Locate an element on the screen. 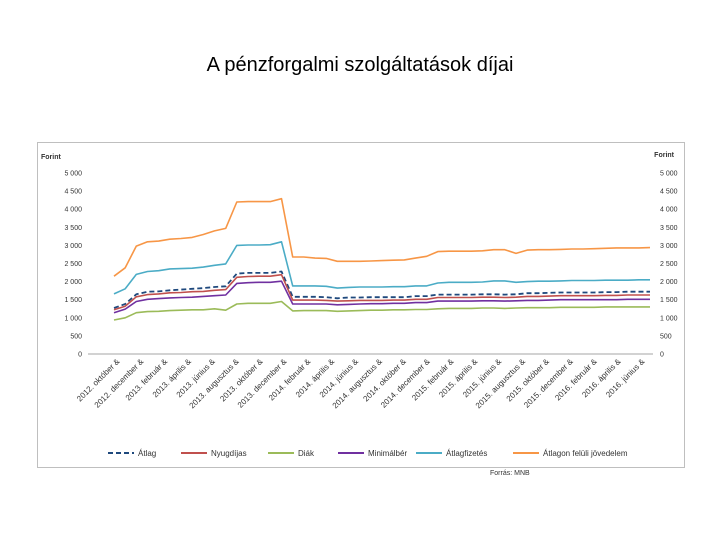 The width and height of the screenshot is (720, 540). legend-label: Átlag is located at coordinates (147, 453).